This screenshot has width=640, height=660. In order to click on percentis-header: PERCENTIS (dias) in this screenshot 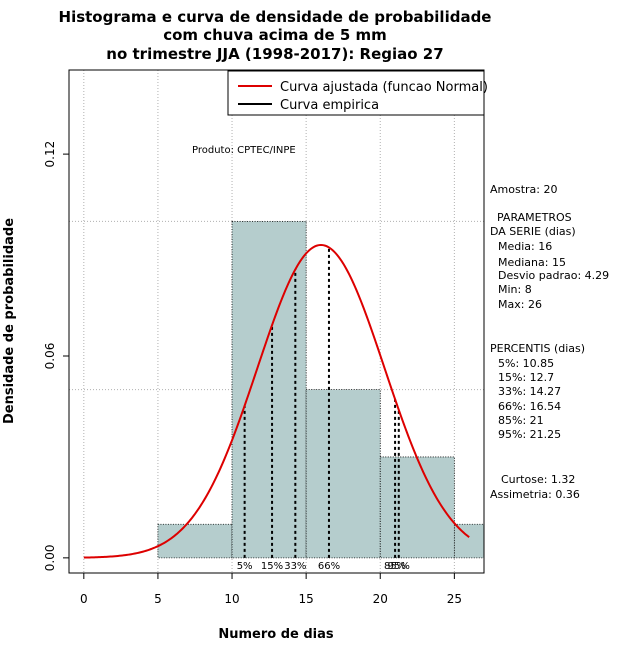, I will do `click(537, 348)`.